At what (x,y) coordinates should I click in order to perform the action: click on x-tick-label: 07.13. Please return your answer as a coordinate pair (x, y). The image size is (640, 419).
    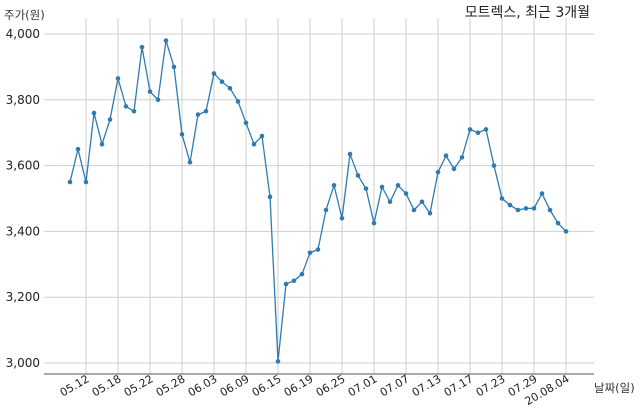
    Looking at the image, I should click on (427, 385).